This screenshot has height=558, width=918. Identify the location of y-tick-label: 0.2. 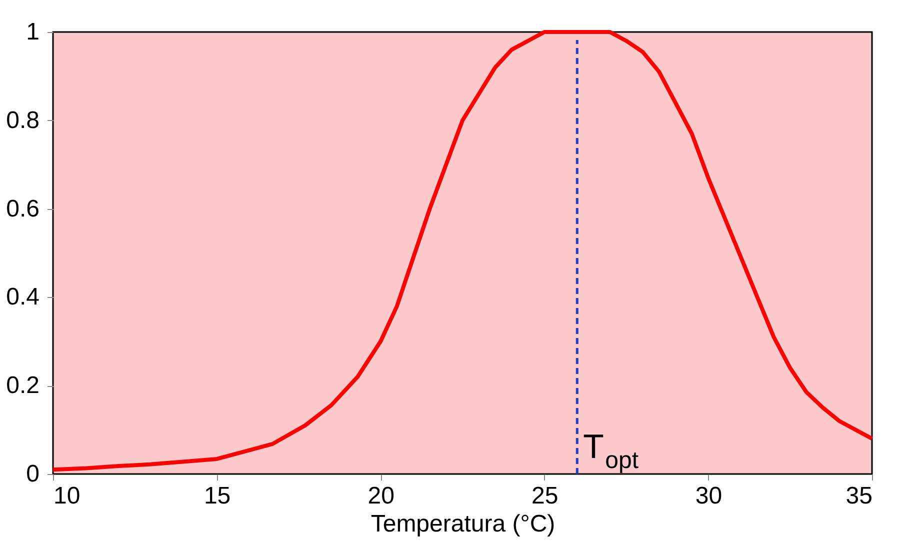
(23, 386).